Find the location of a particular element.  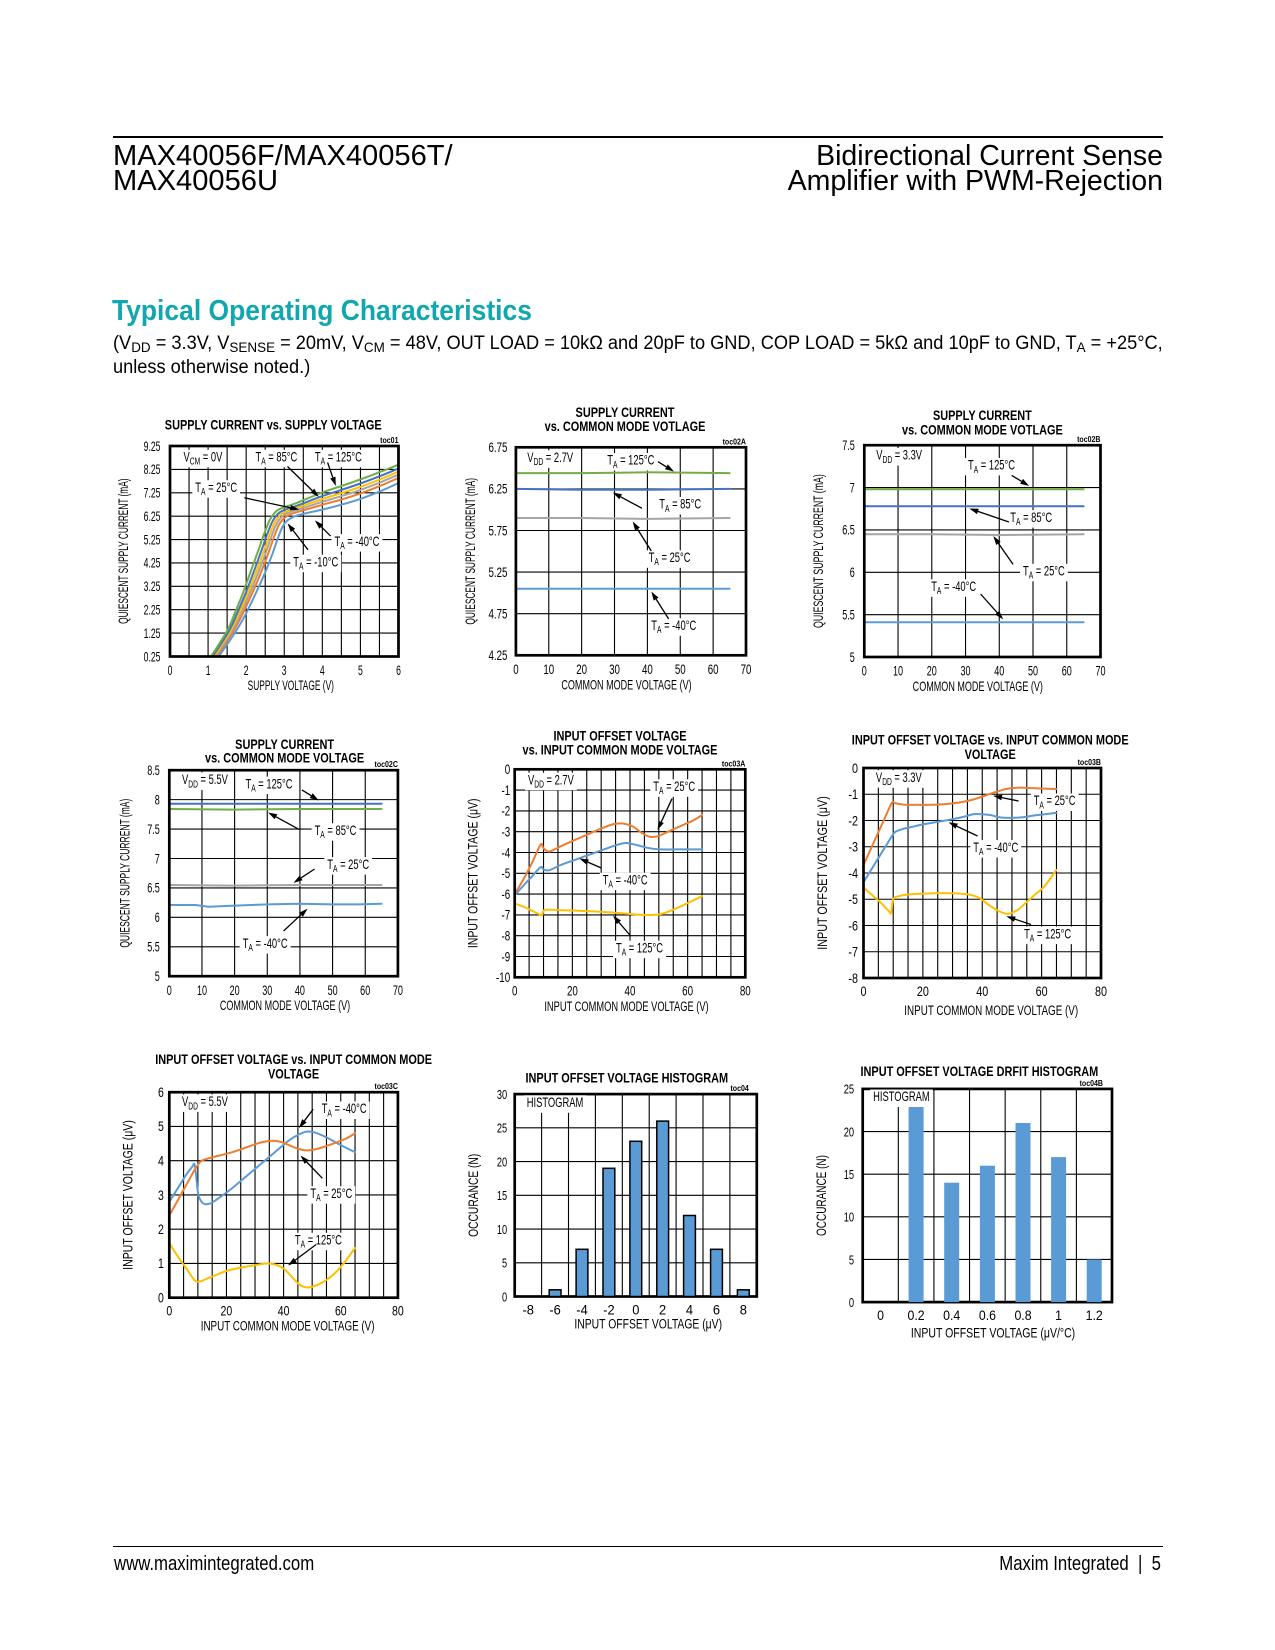

svg-text: 0.4 is located at coordinates (951, 1315).